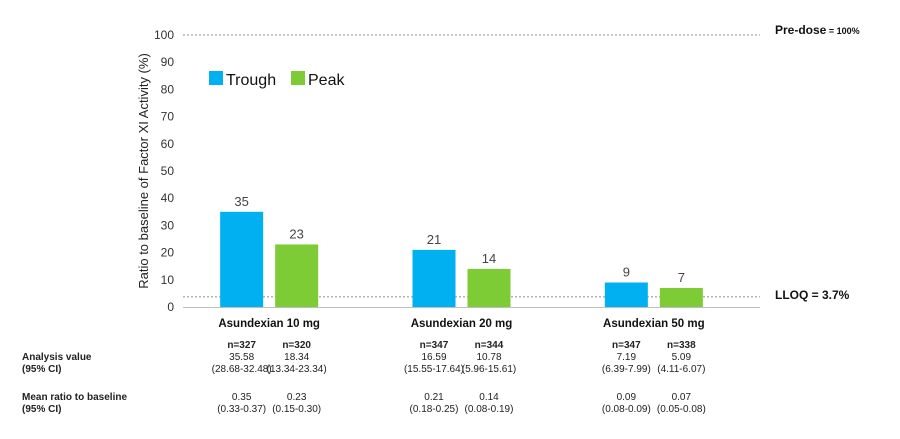  I want to click on y-tick-label: 90, so click(168, 62).